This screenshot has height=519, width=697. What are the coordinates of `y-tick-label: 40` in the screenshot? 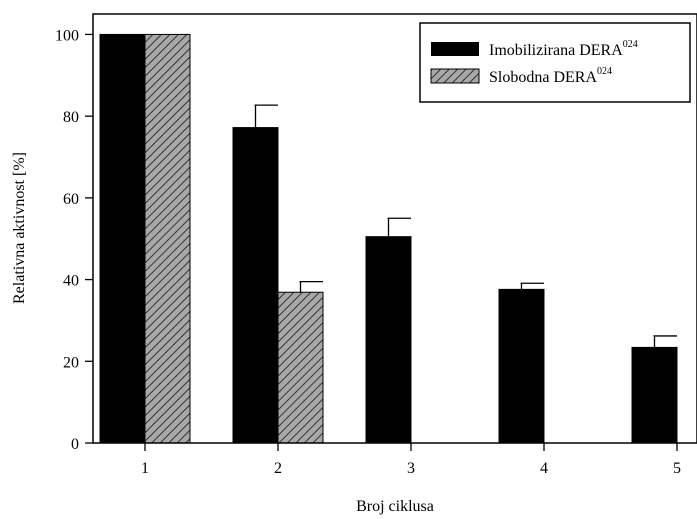 It's located at (71, 281).